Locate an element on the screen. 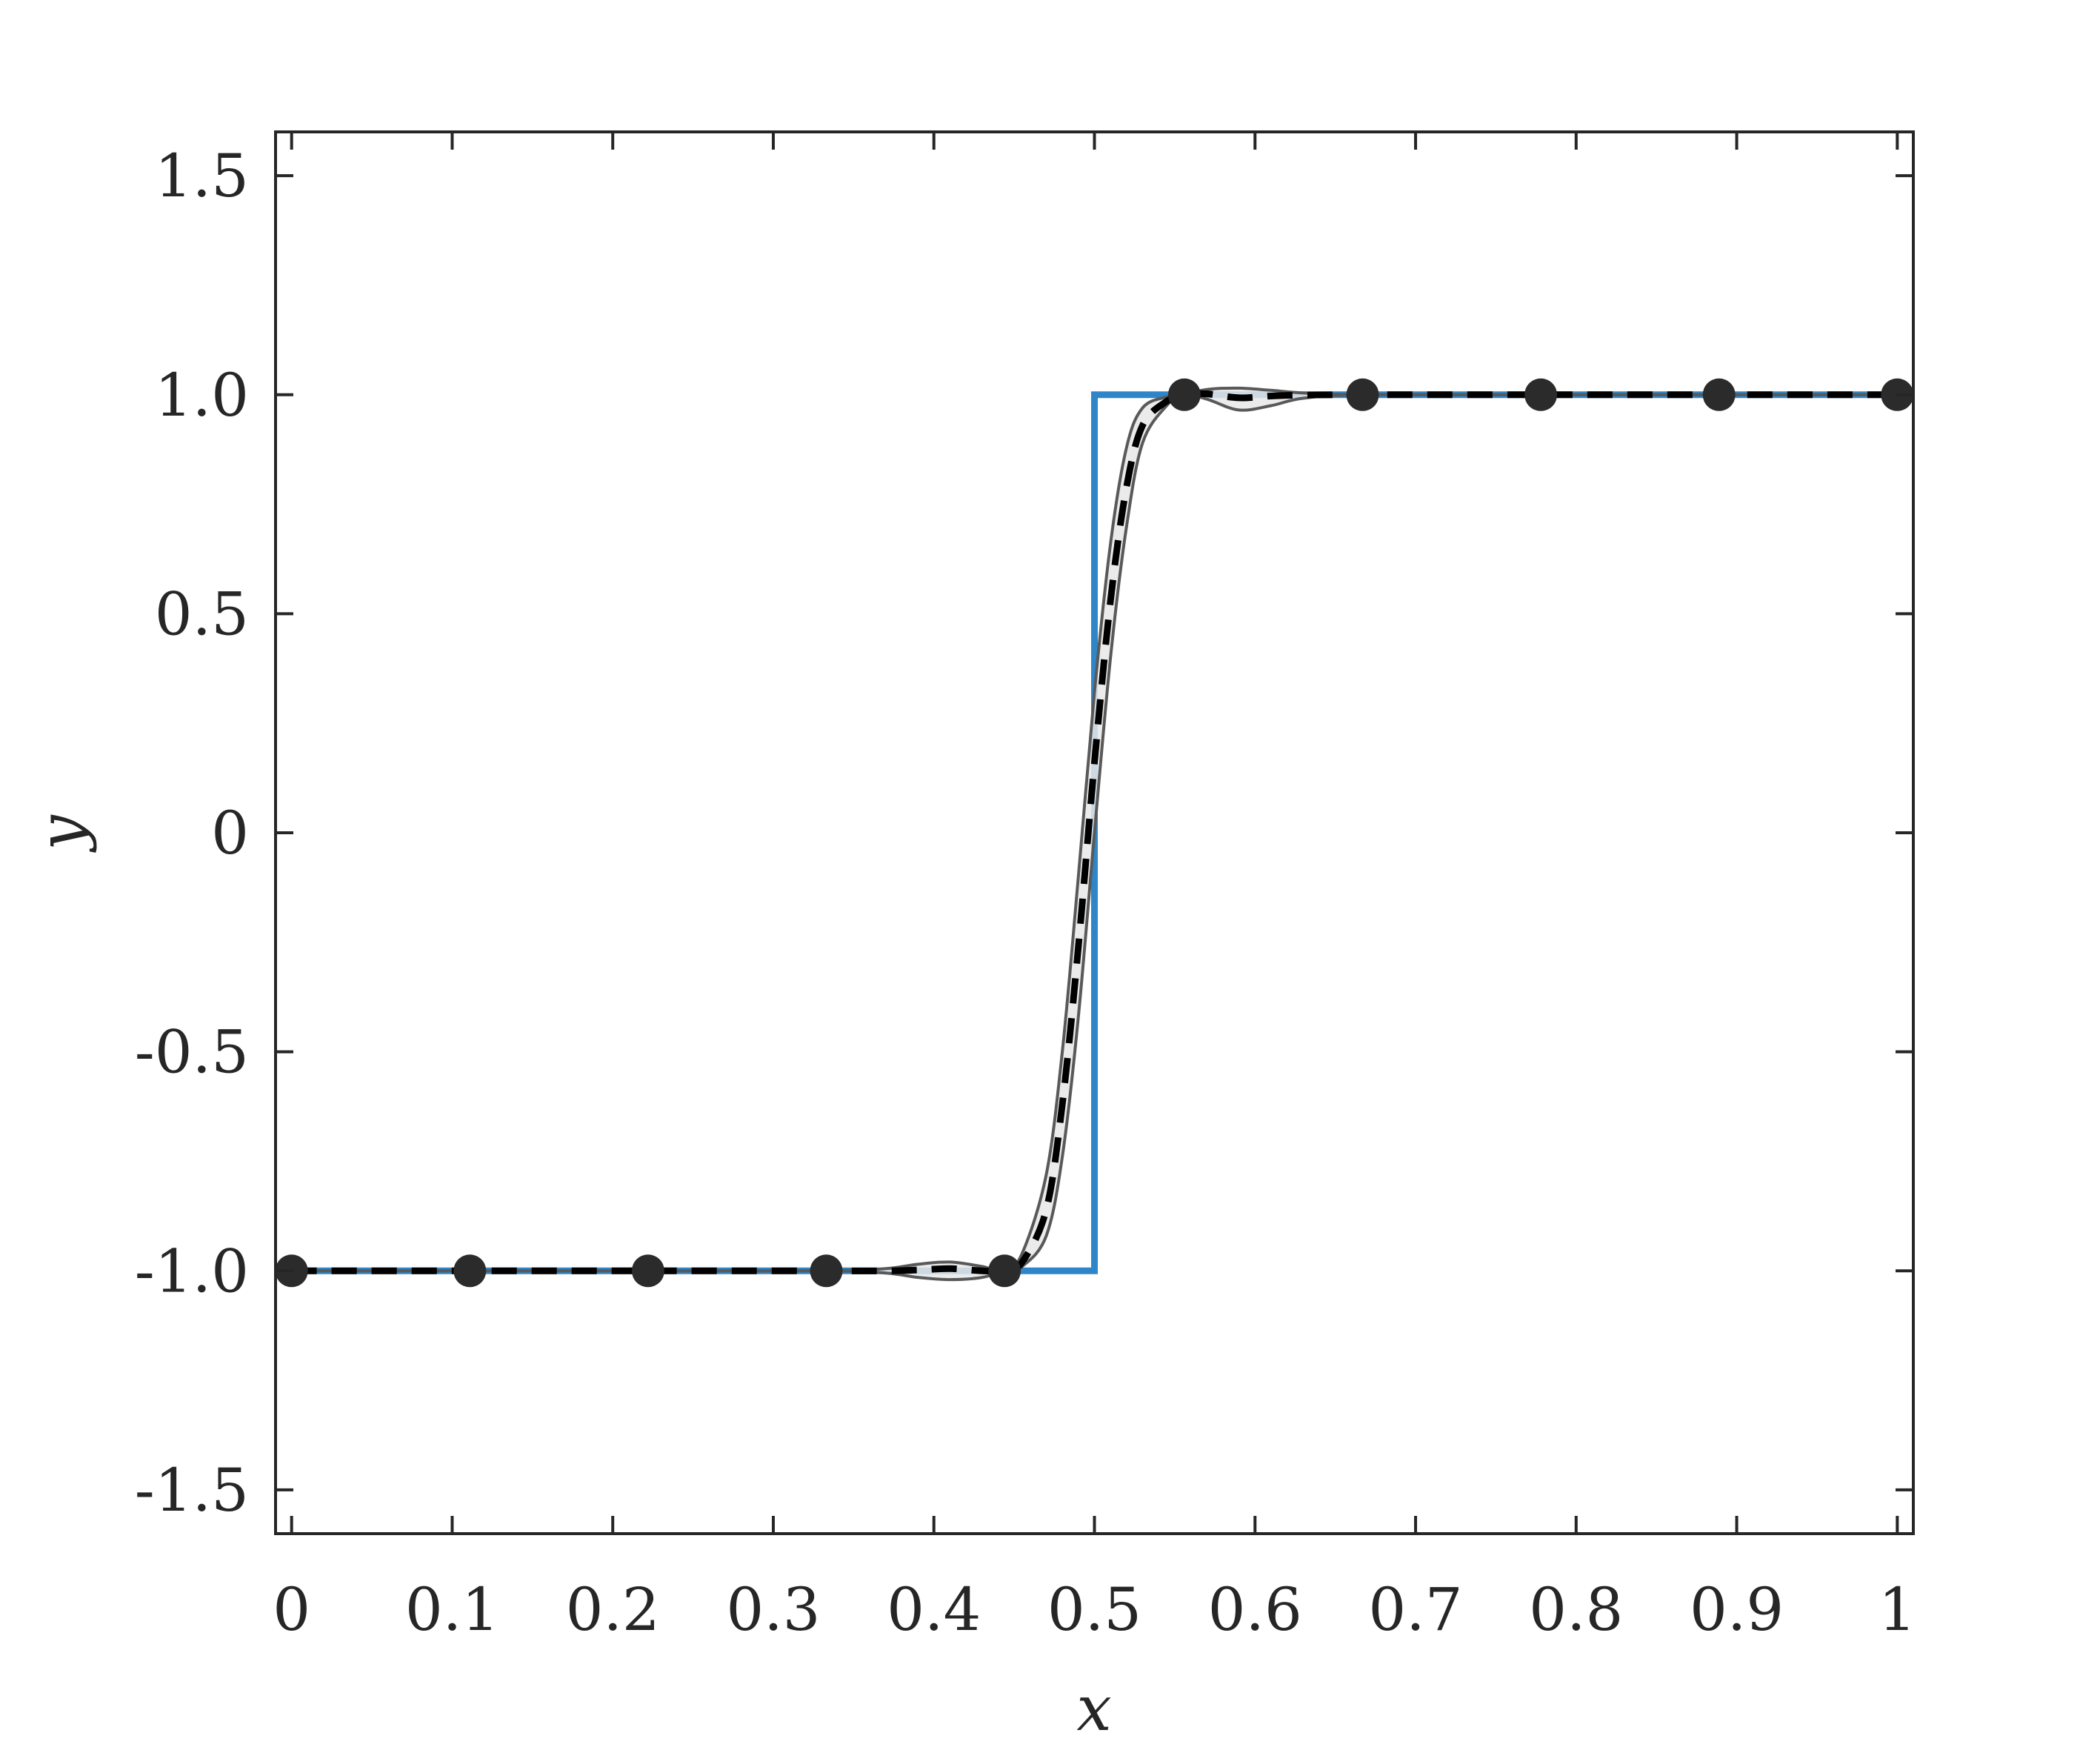 Image resolution: width=2100 pixels, height=1750 pixels. y-tick-label: -0.5 is located at coordinates (192, 1052).